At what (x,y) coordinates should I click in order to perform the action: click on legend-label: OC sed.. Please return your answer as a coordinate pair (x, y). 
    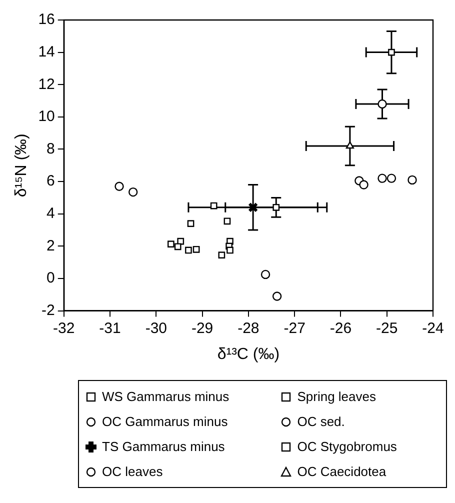
    Looking at the image, I should click on (321, 421).